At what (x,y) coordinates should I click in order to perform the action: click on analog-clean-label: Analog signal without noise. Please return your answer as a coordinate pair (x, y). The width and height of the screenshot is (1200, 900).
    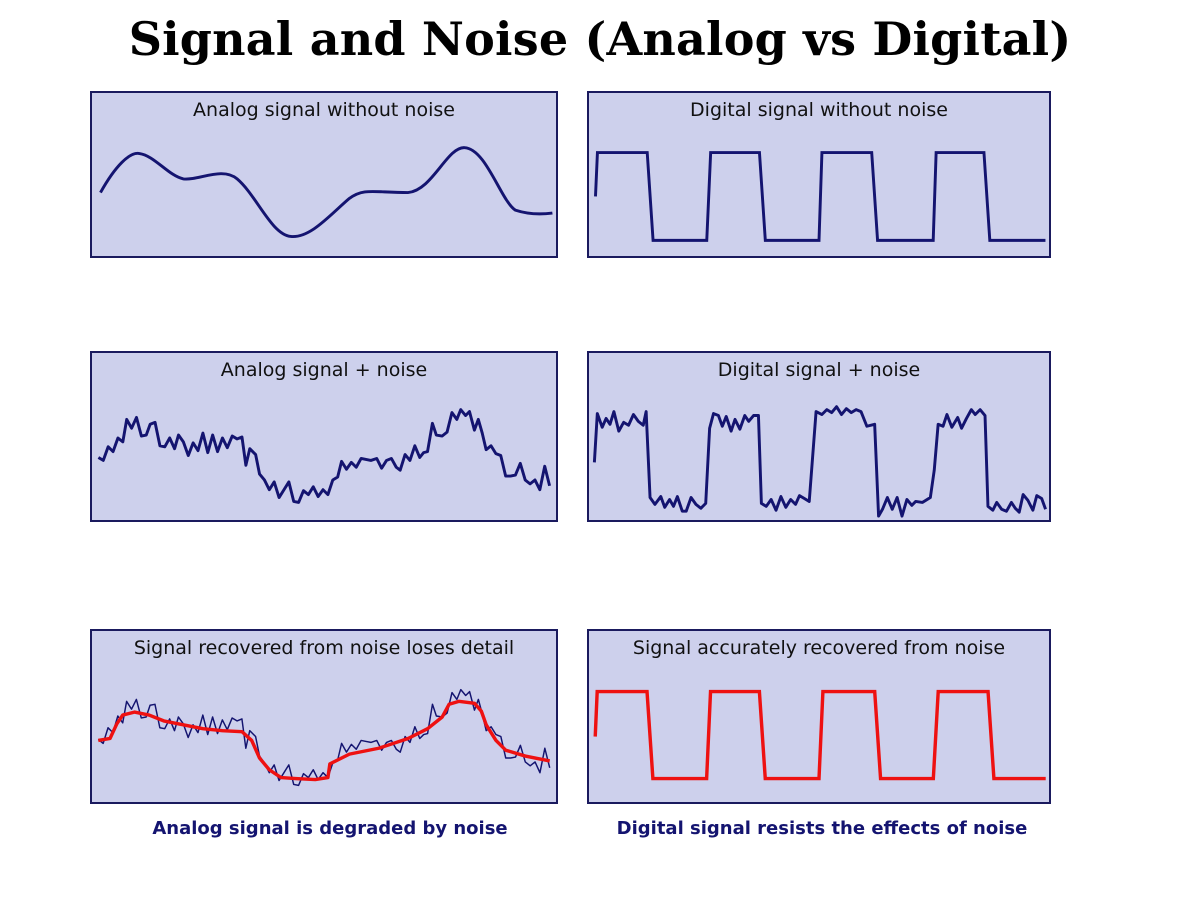
    Looking at the image, I should click on (324, 110).